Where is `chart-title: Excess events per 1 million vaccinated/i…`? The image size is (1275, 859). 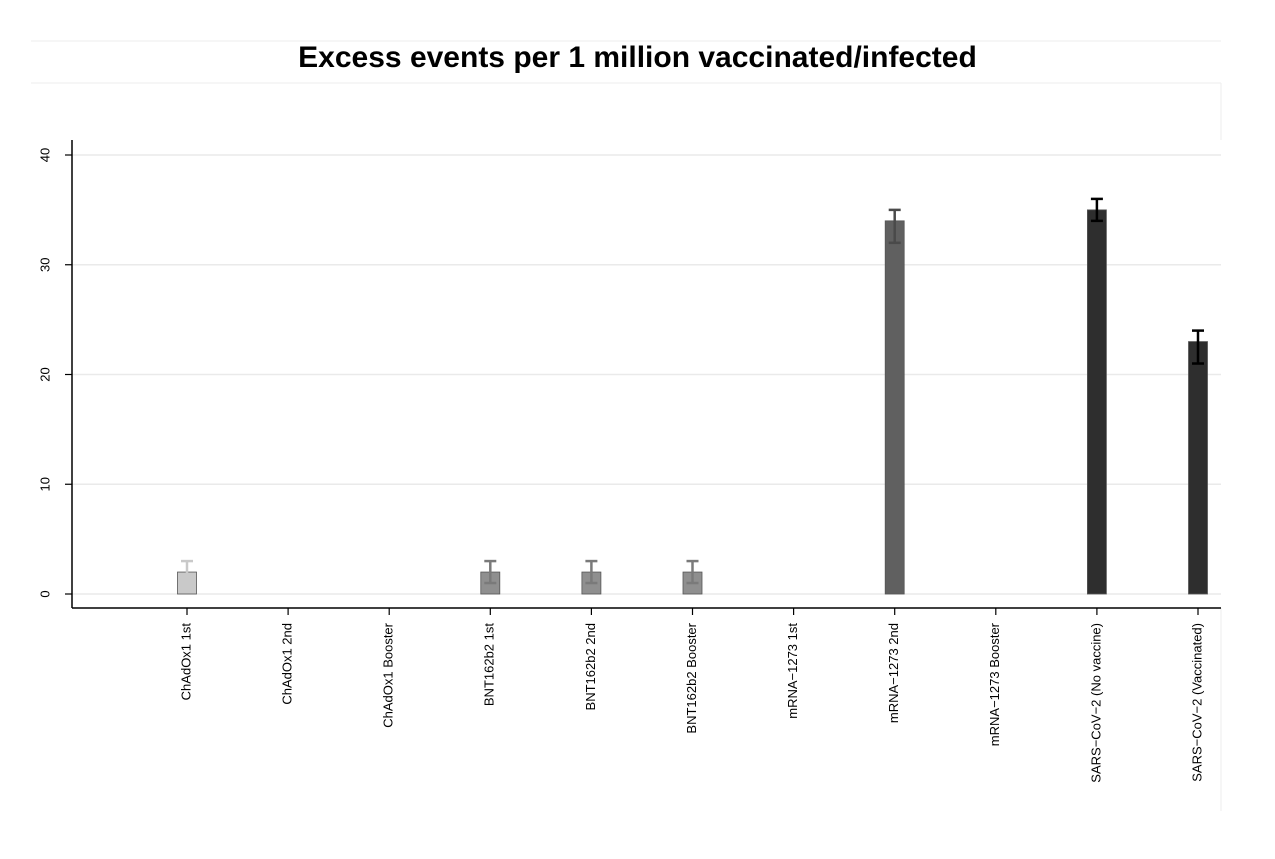
chart-title: Excess events per 1 million vaccinated/i… is located at coordinates (637, 57).